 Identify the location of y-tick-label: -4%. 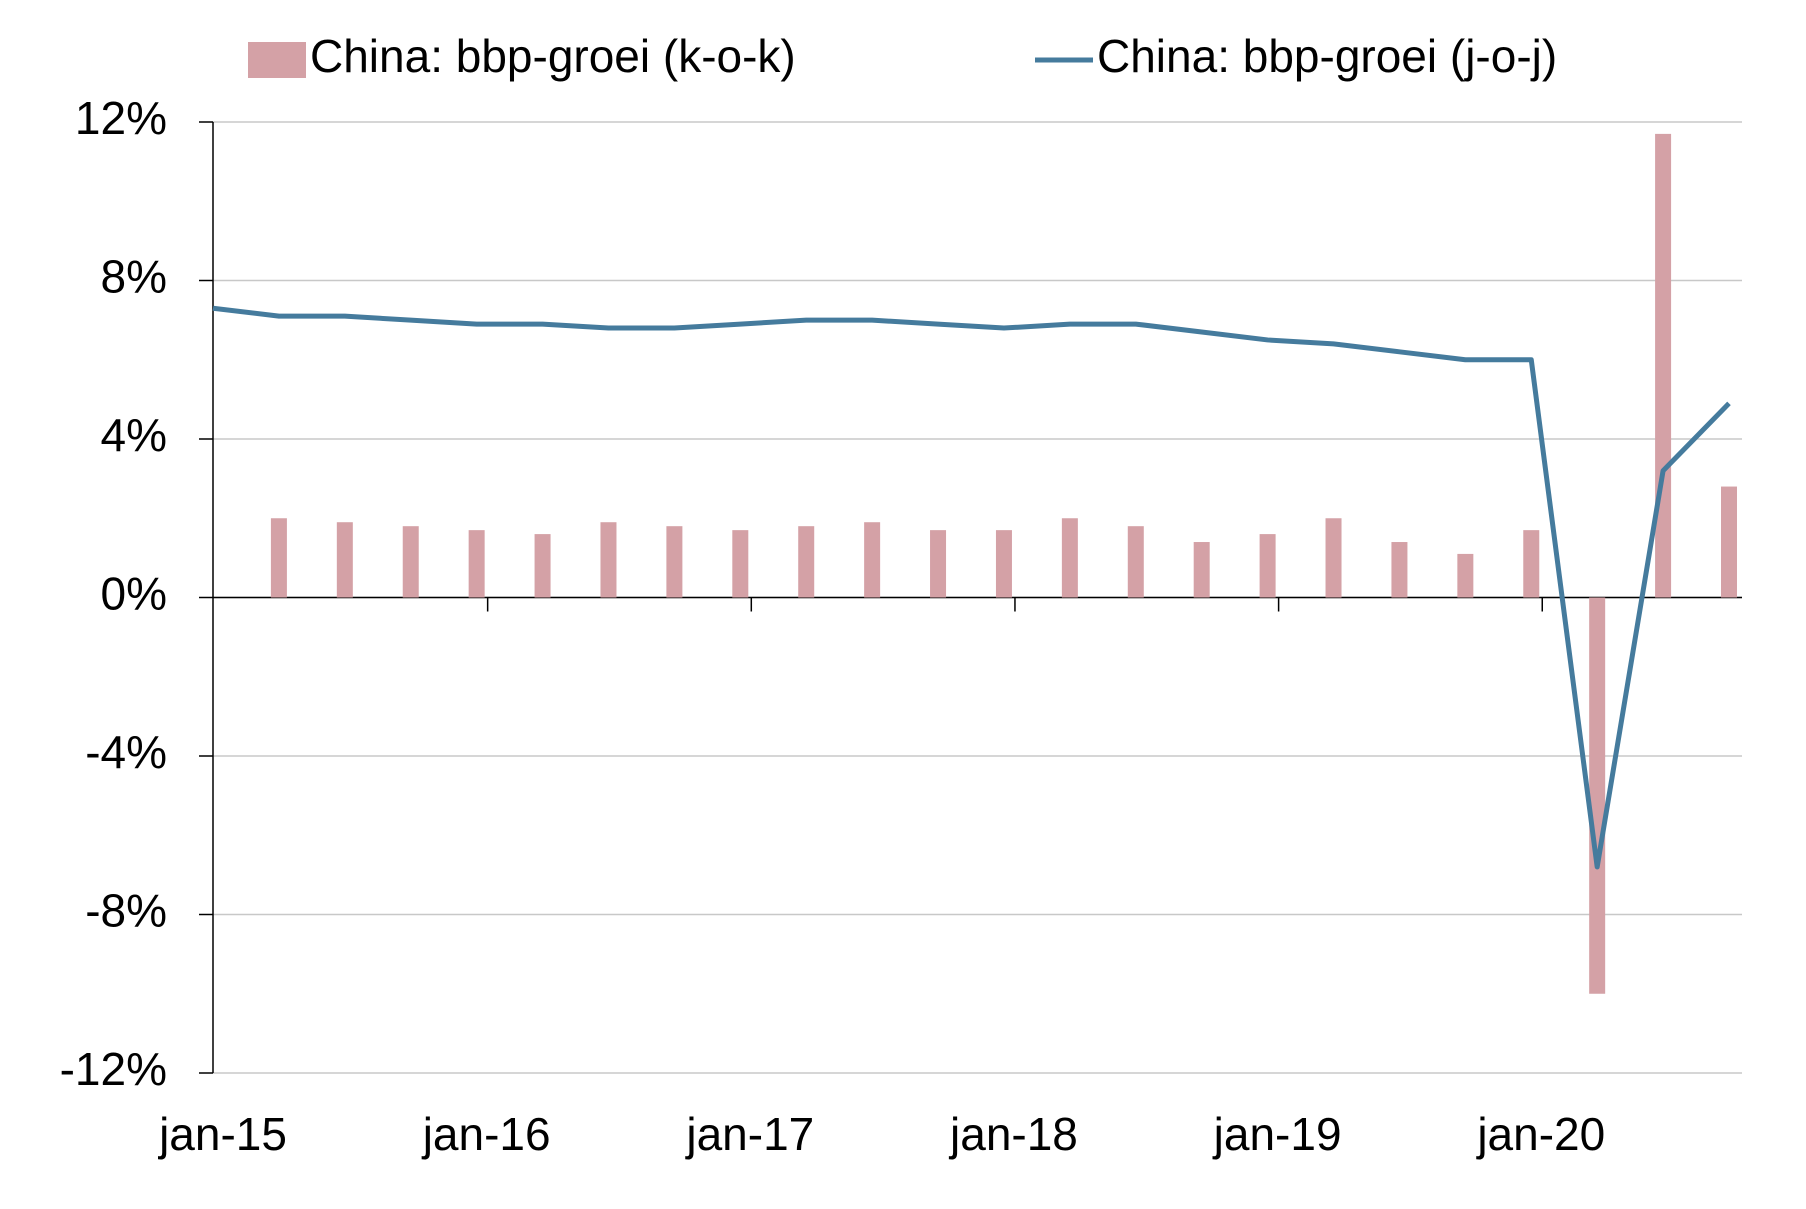
(126, 752).